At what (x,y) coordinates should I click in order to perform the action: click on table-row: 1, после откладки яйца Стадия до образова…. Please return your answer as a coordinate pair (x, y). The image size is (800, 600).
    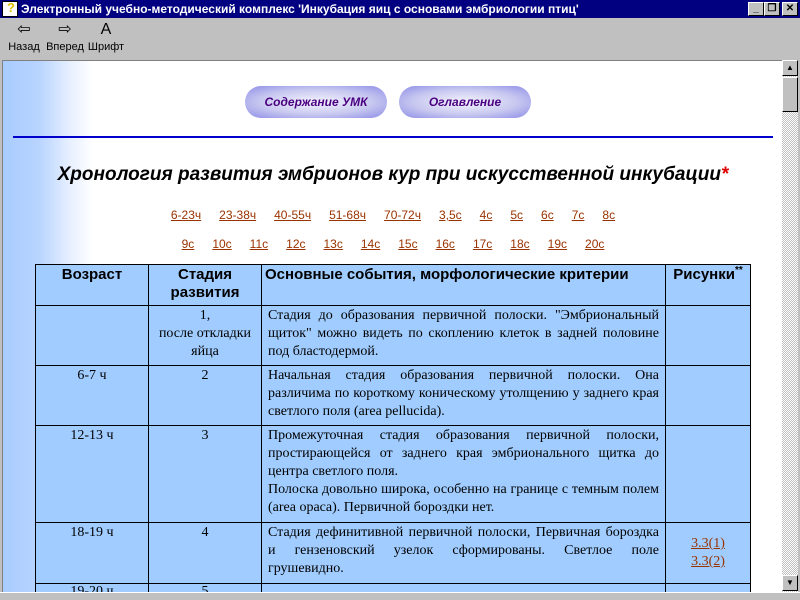
    Looking at the image, I should click on (393, 335).